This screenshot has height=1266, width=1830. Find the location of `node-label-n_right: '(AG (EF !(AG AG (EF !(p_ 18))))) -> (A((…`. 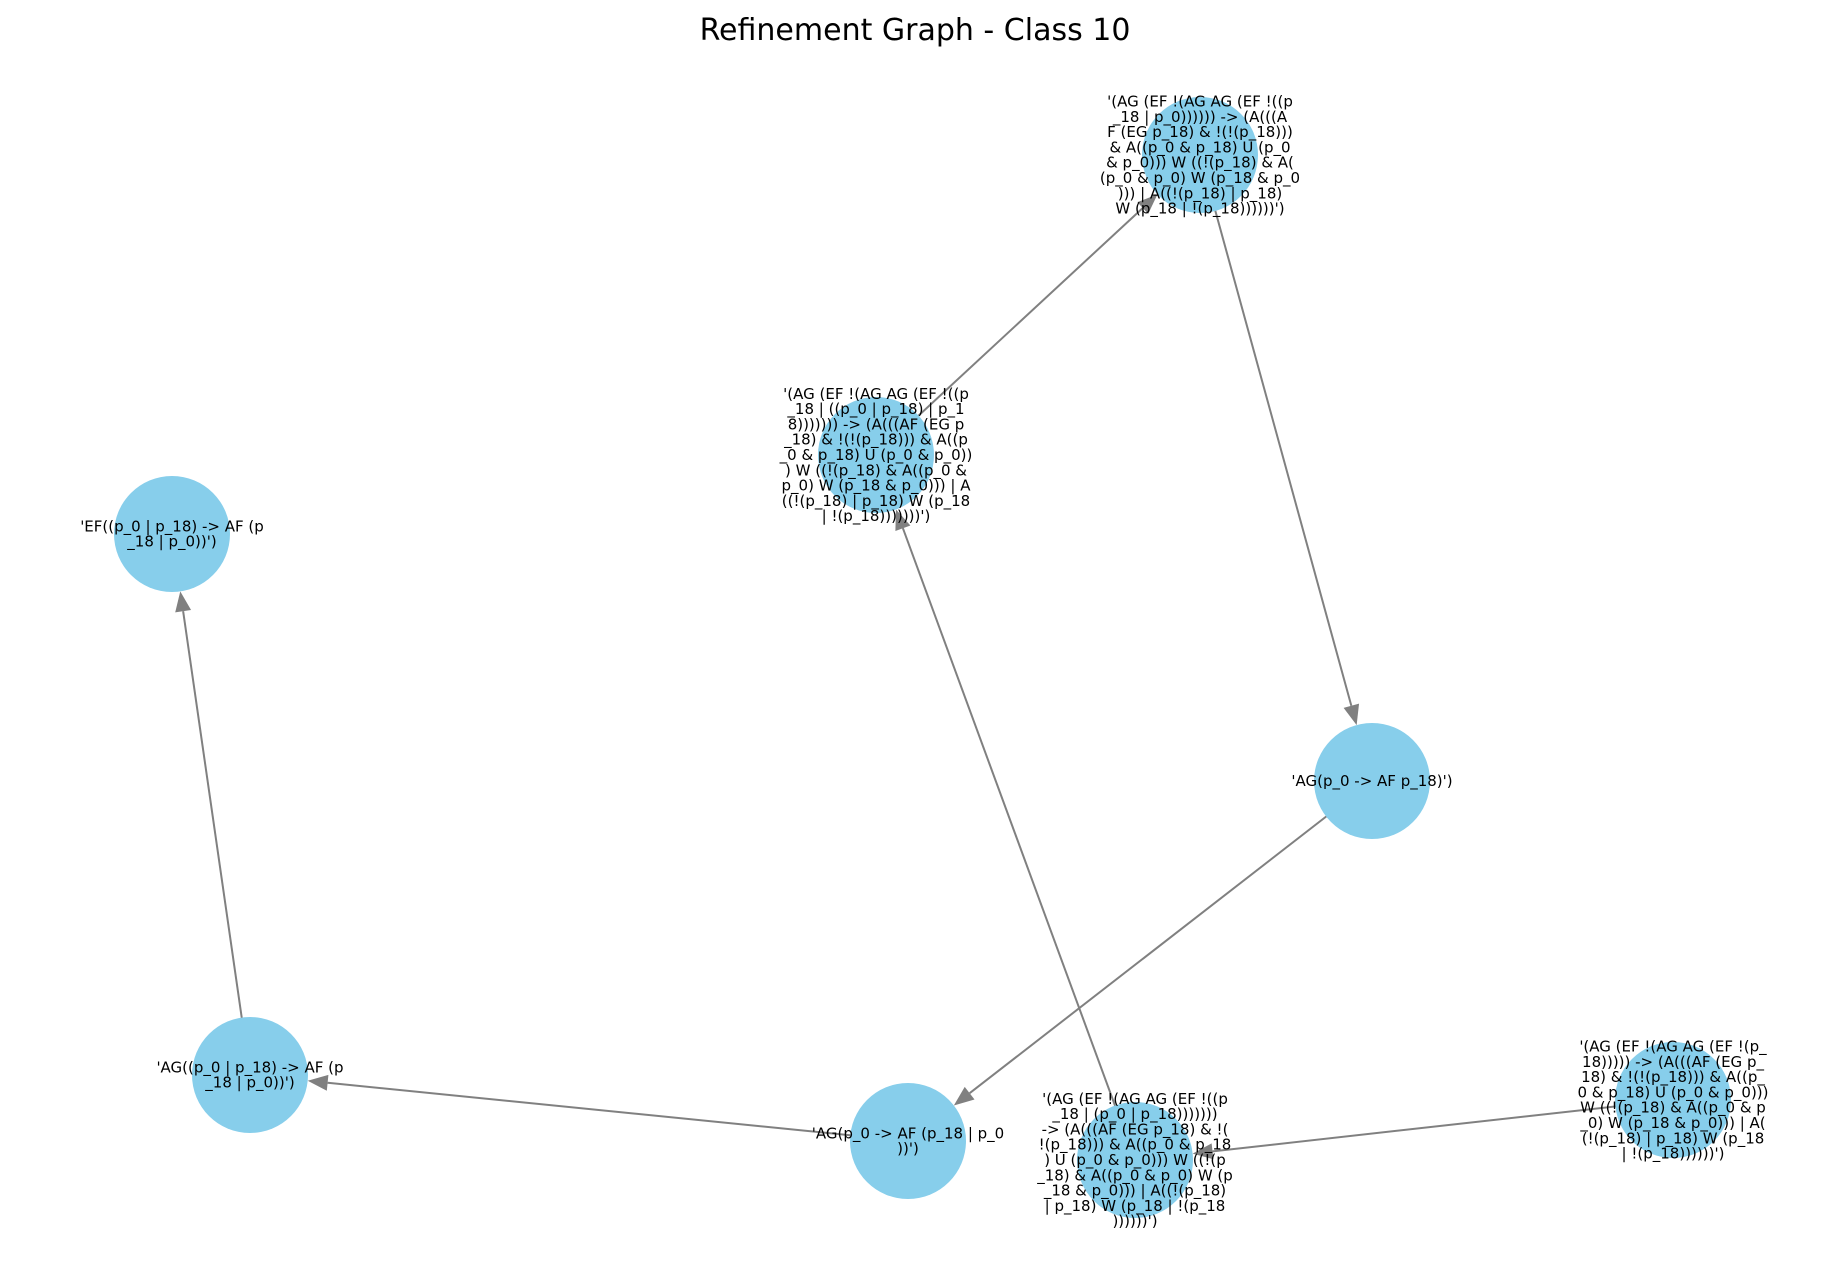

node-label-n_right: '(AG (EF !(AG AG (EF !(p_ 18))))) -> (A((… is located at coordinates (1672, 1100).